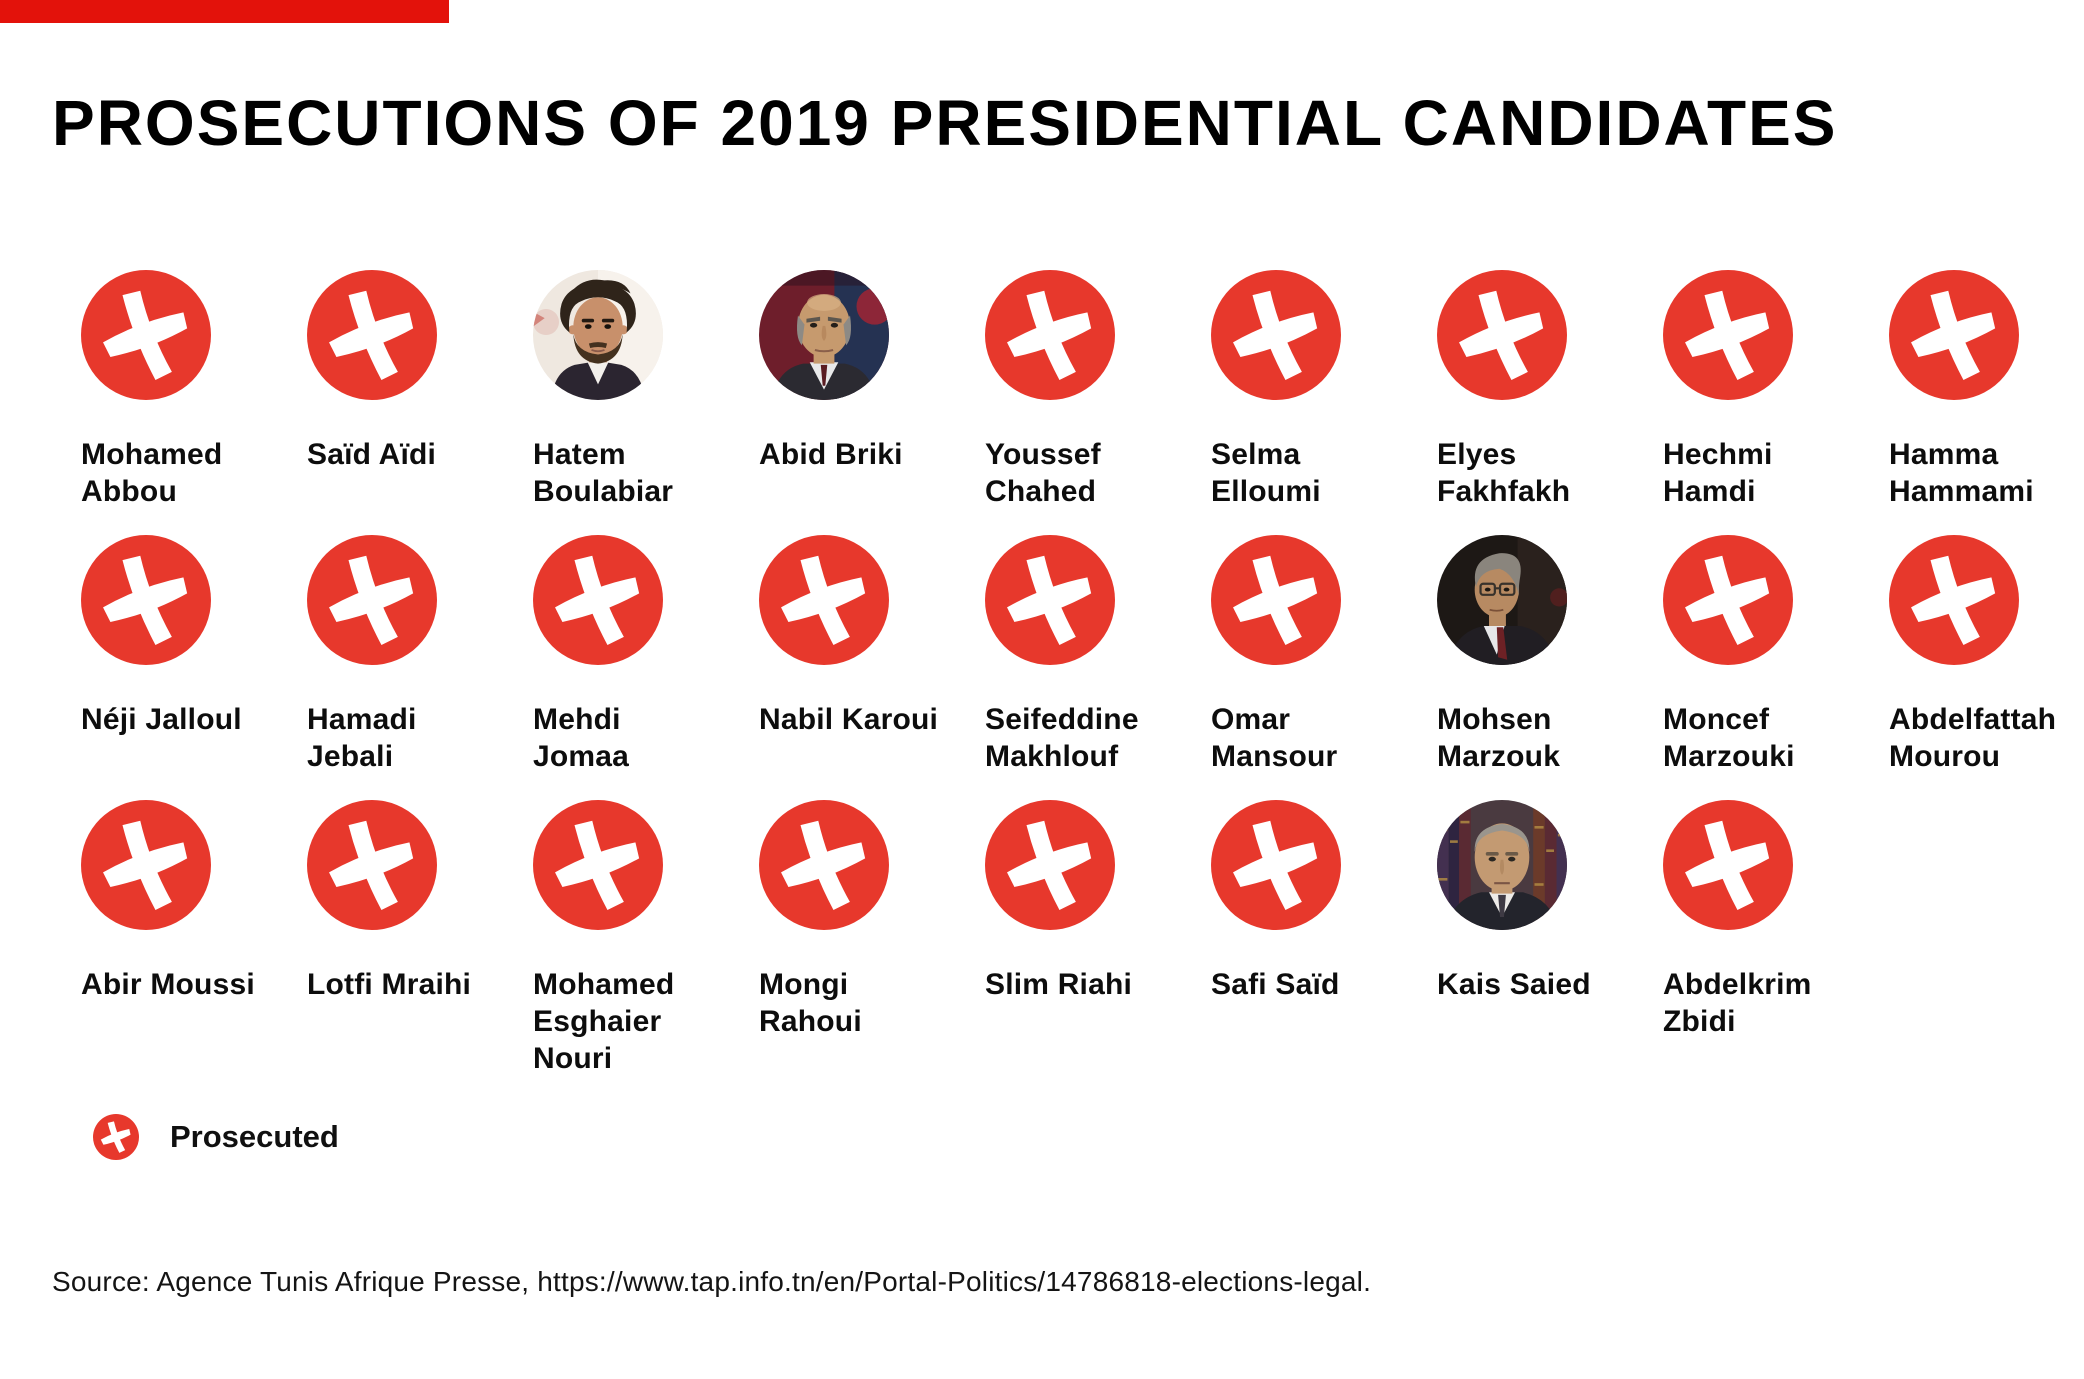  Describe the element at coordinates (831, 454) in the screenshot. I see `candidate-name: Abid Briki` at that location.